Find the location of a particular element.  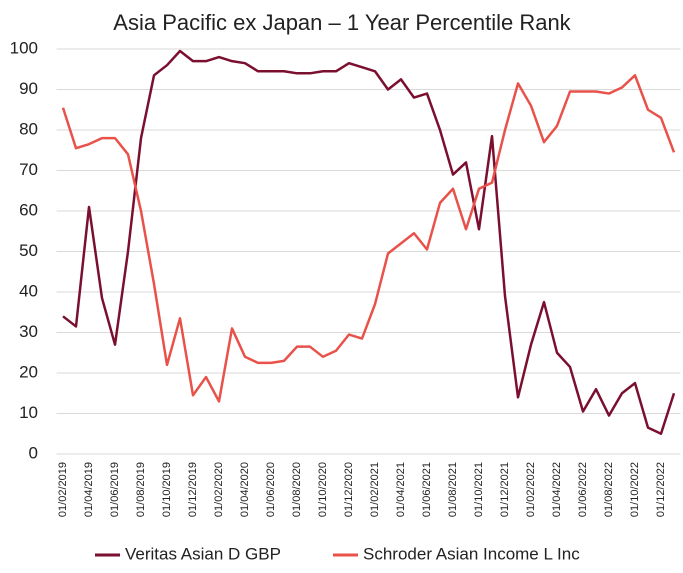

y-tick-label: 80 is located at coordinates (28, 128).